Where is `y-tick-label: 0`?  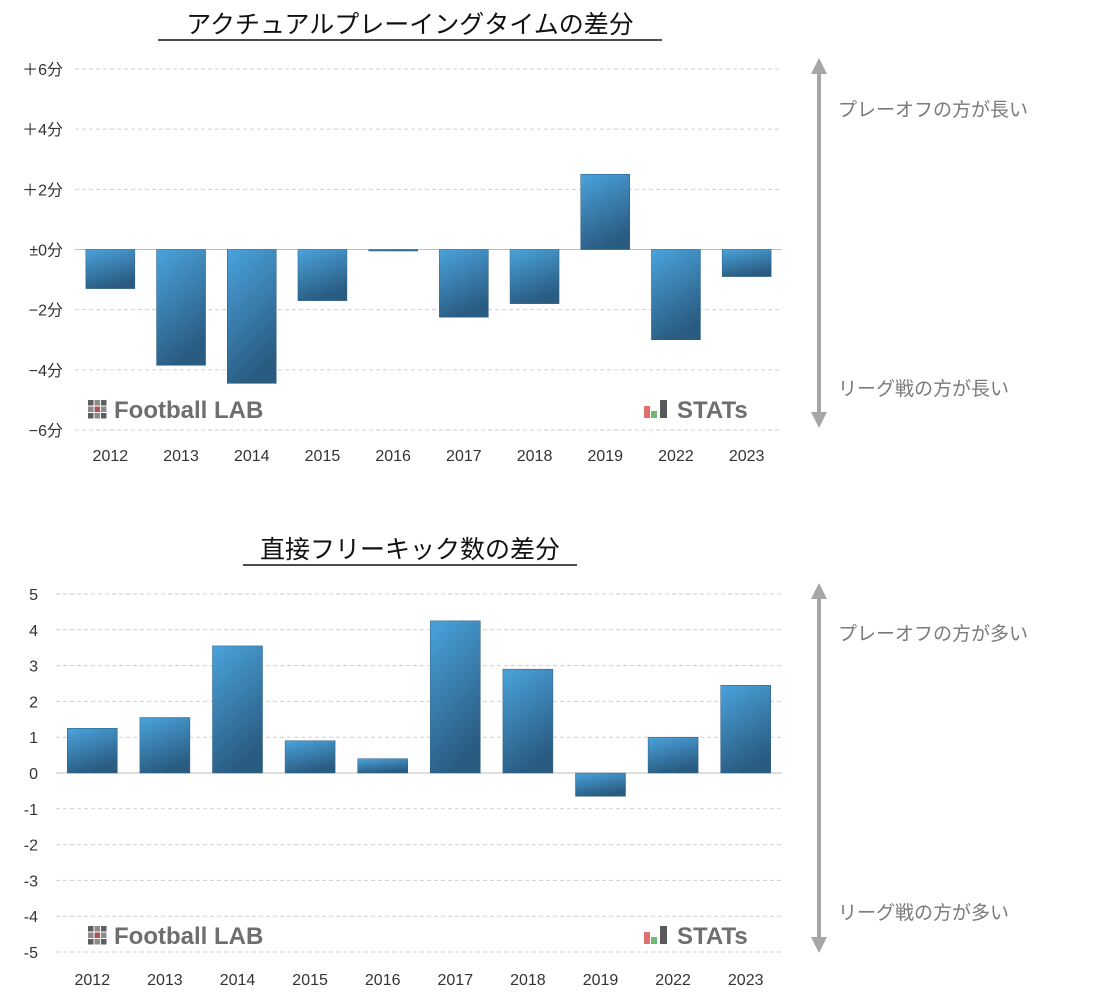
y-tick-label: 0 is located at coordinates (33, 774).